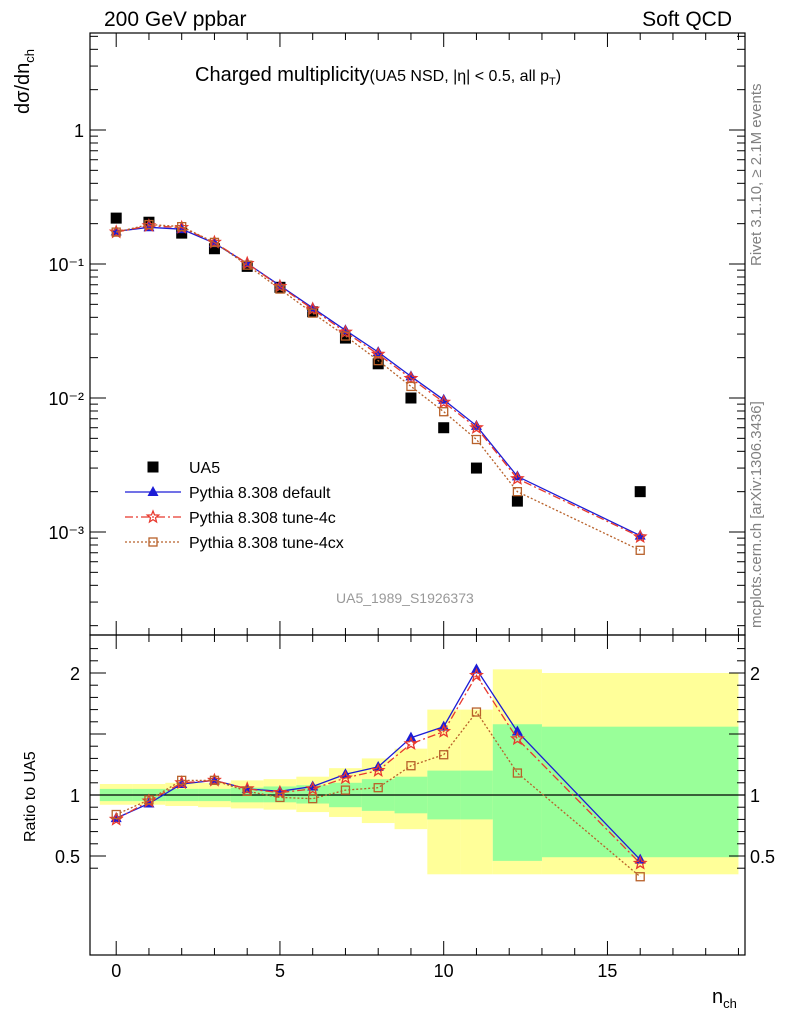 Image resolution: width=786 pixels, height=1024 pixels. Describe the element at coordinates (260, 493) in the screenshot. I see `legend-label-1: Pythia 8.308 default` at that location.